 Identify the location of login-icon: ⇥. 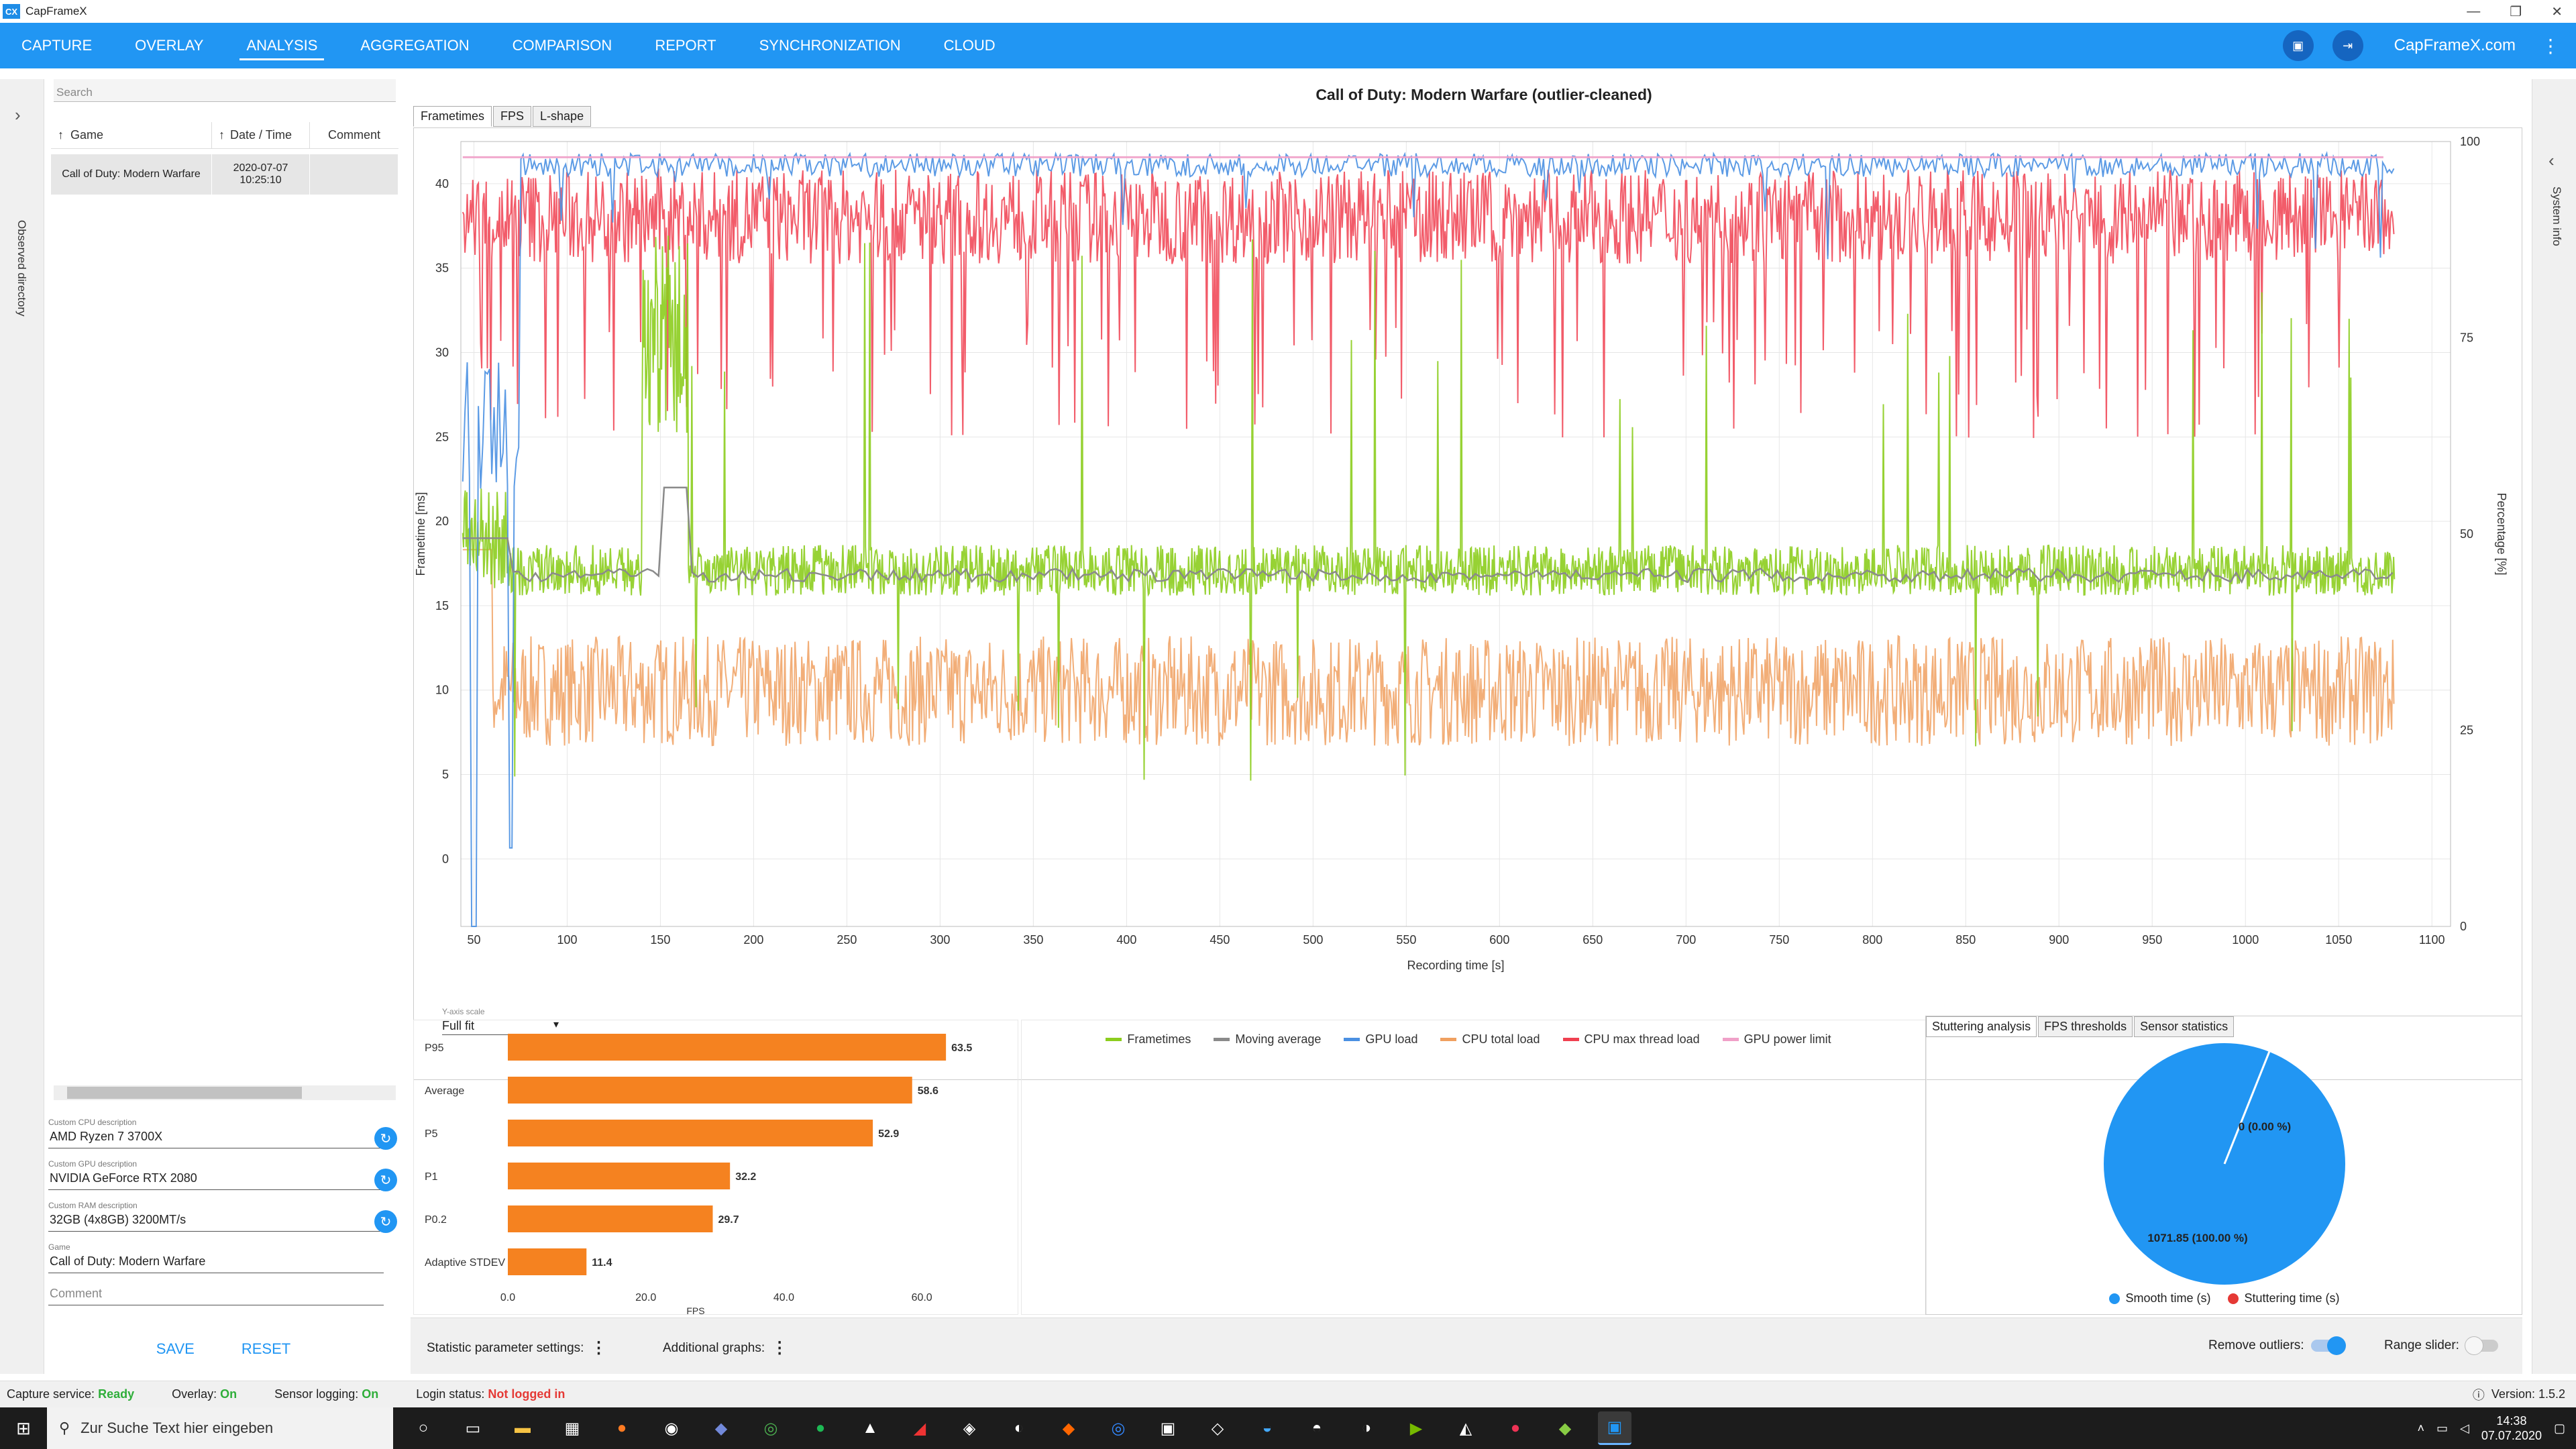
(2347, 45).